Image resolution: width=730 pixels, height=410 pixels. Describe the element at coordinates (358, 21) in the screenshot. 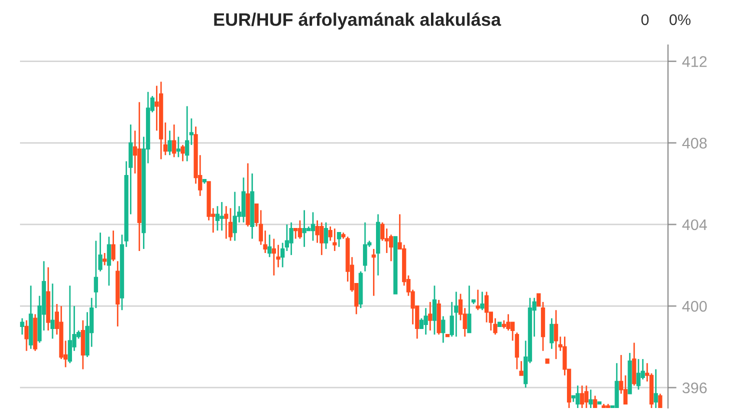

I see `chart-title: EUR/HUF árfolyamának alakulása` at that location.